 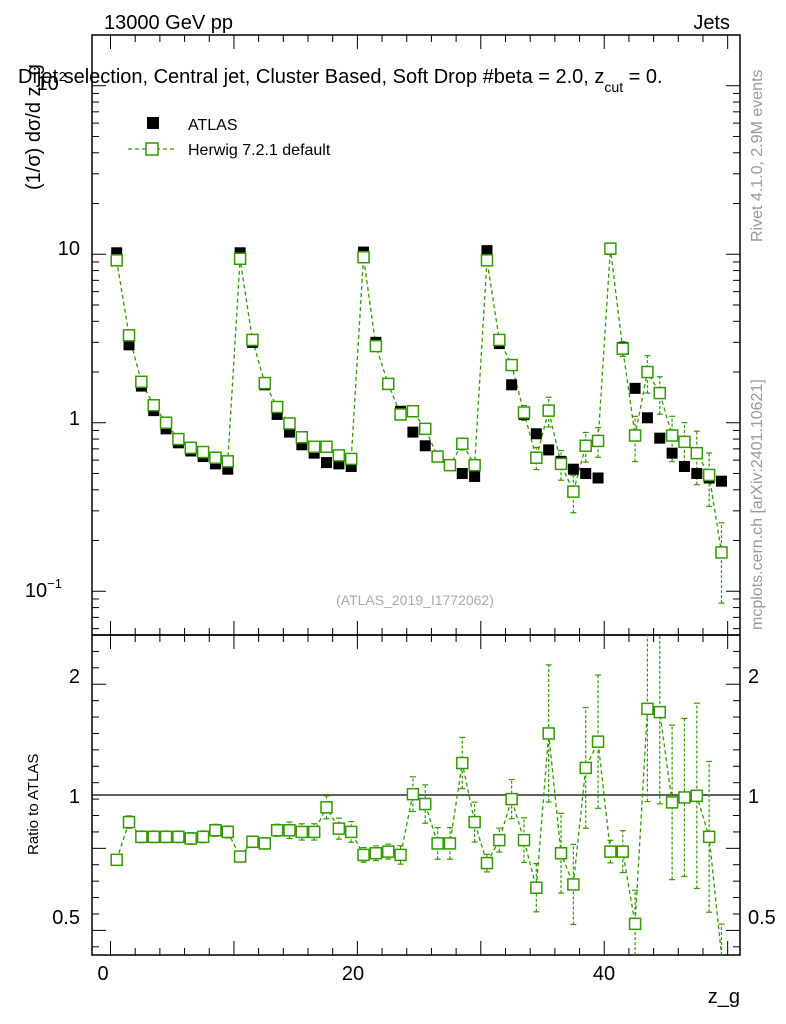 I want to click on ratio-y-axis-title: Ratio to ATLAS, so click(x=33, y=804).